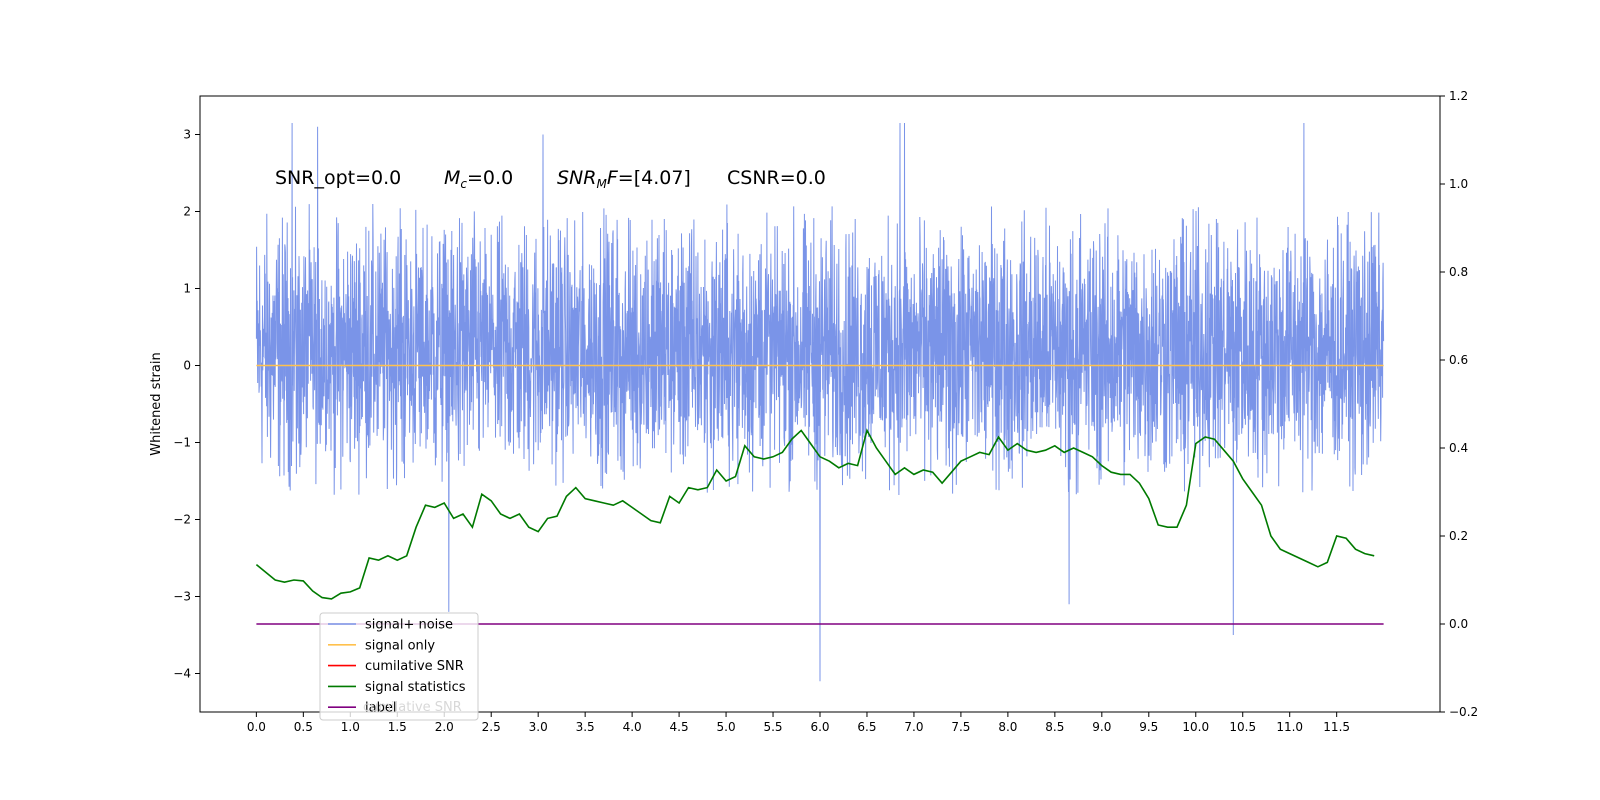 The width and height of the screenshot is (1600, 800). Describe the element at coordinates (1289, 727) in the screenshot. I see `x-tick-label: 11.0` at that location.